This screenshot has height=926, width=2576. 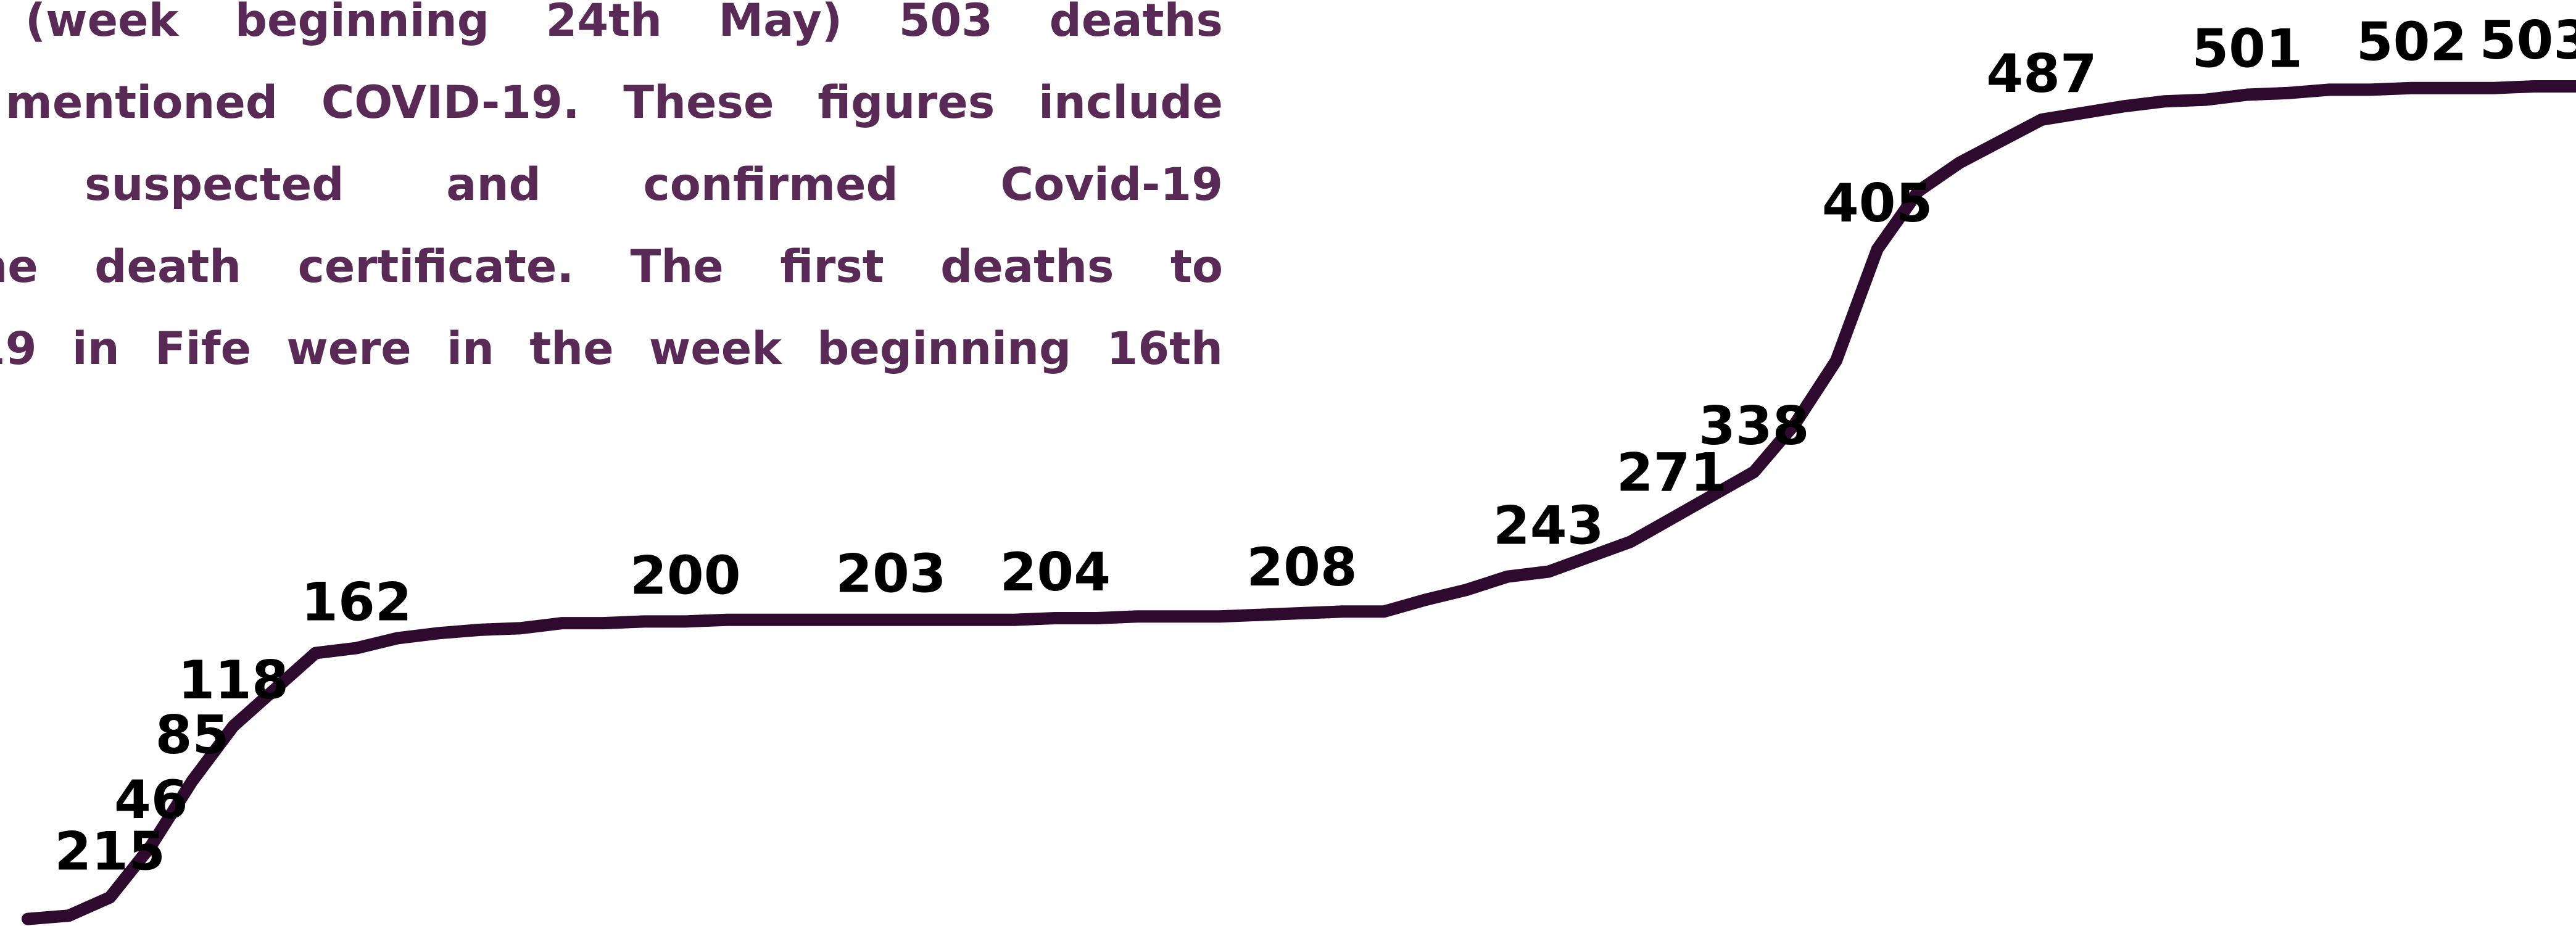 I want to click on data-label: 502, so click(x=2411, y=42).